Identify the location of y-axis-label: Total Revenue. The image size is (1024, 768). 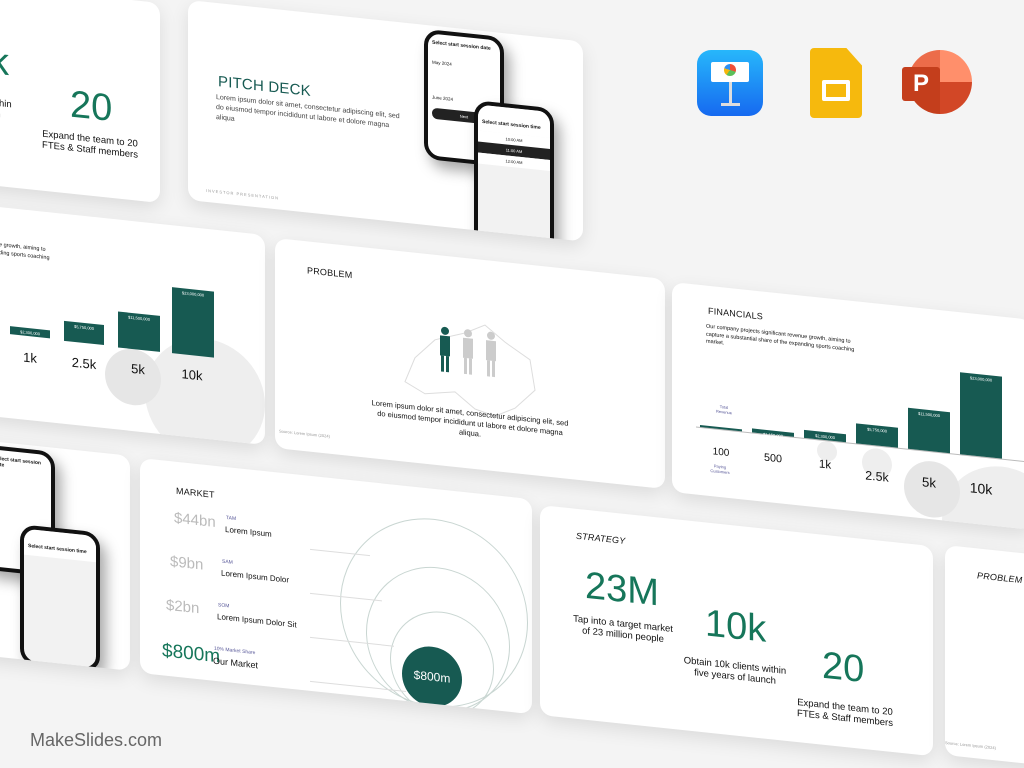
(723, 410).